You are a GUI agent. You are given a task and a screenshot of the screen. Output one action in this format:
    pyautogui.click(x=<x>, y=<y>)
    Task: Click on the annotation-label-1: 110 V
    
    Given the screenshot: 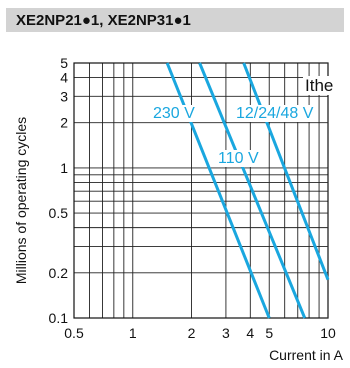 What is the action you would take?
    pyautogui.click(x=238, y=158)
    